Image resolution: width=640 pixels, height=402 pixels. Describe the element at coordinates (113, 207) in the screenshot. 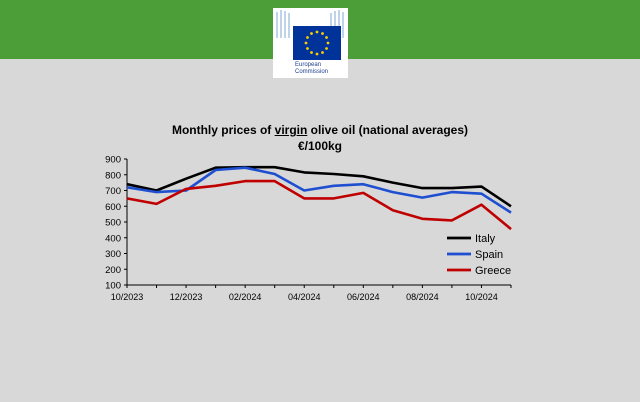

I see `y-tick-label: 600` at that location.